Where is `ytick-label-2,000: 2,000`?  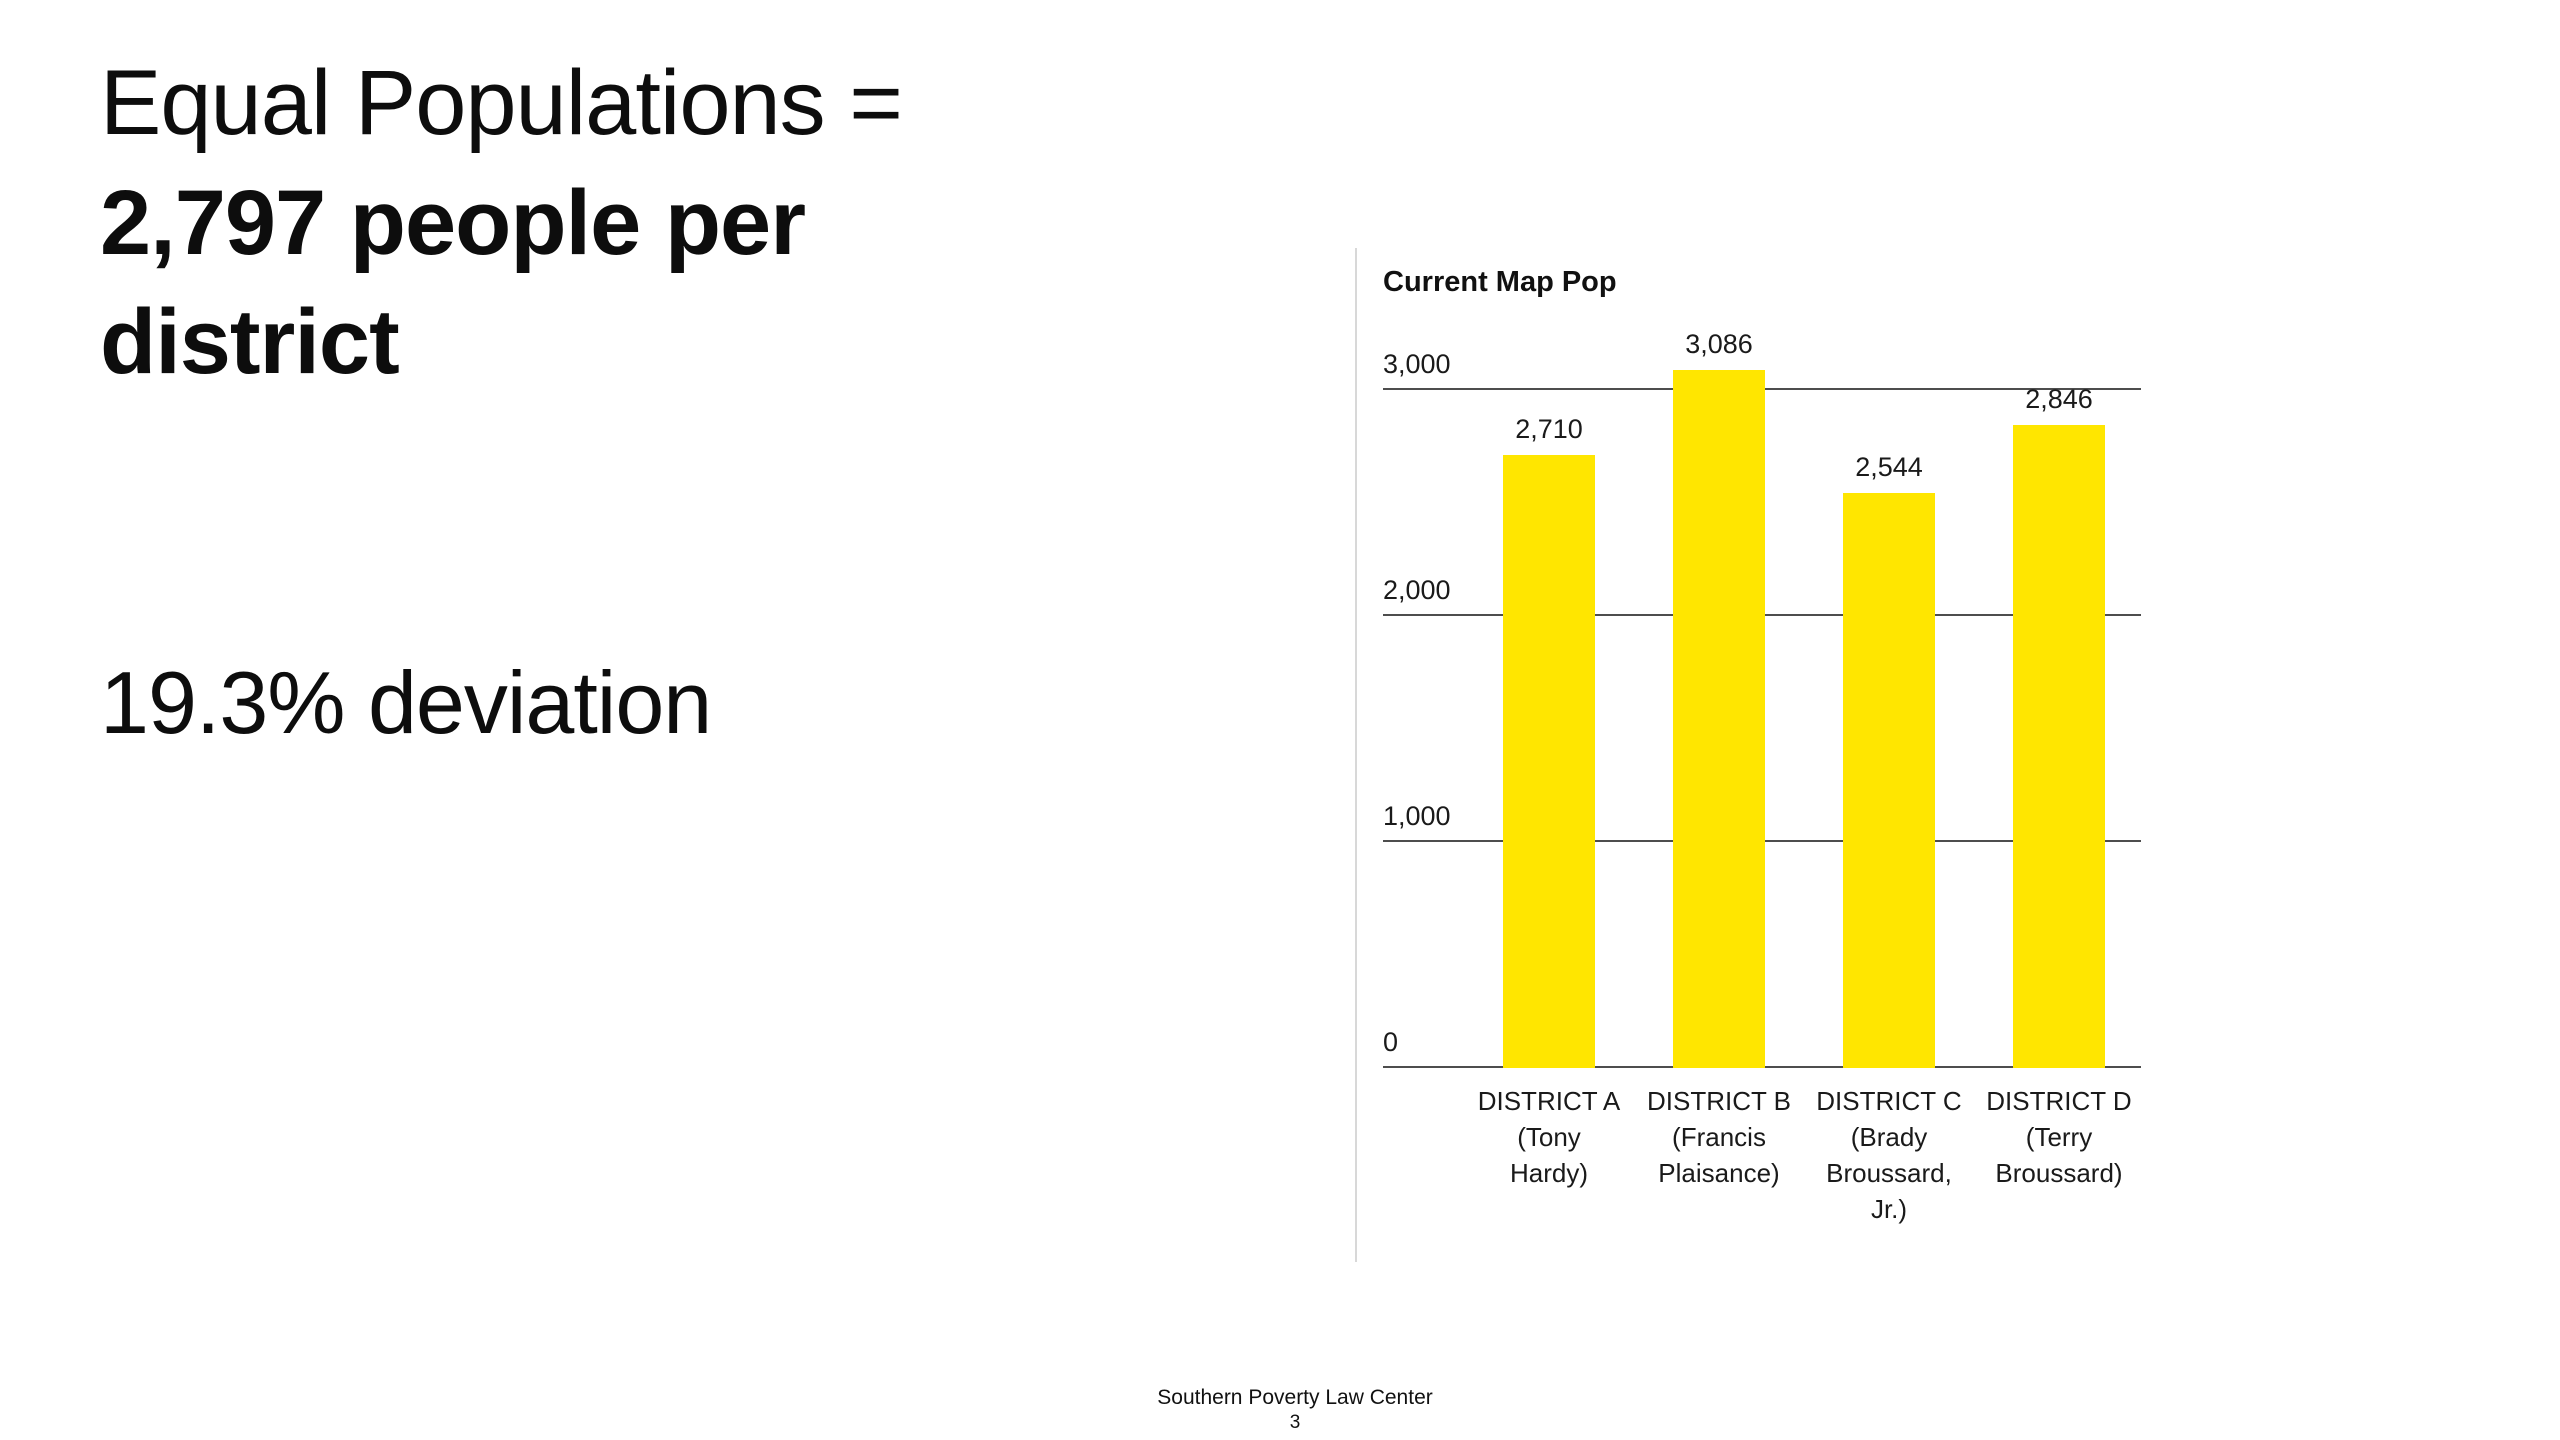 ytick-label-2,000: 2,000 is located at coordinates (1417, 589).